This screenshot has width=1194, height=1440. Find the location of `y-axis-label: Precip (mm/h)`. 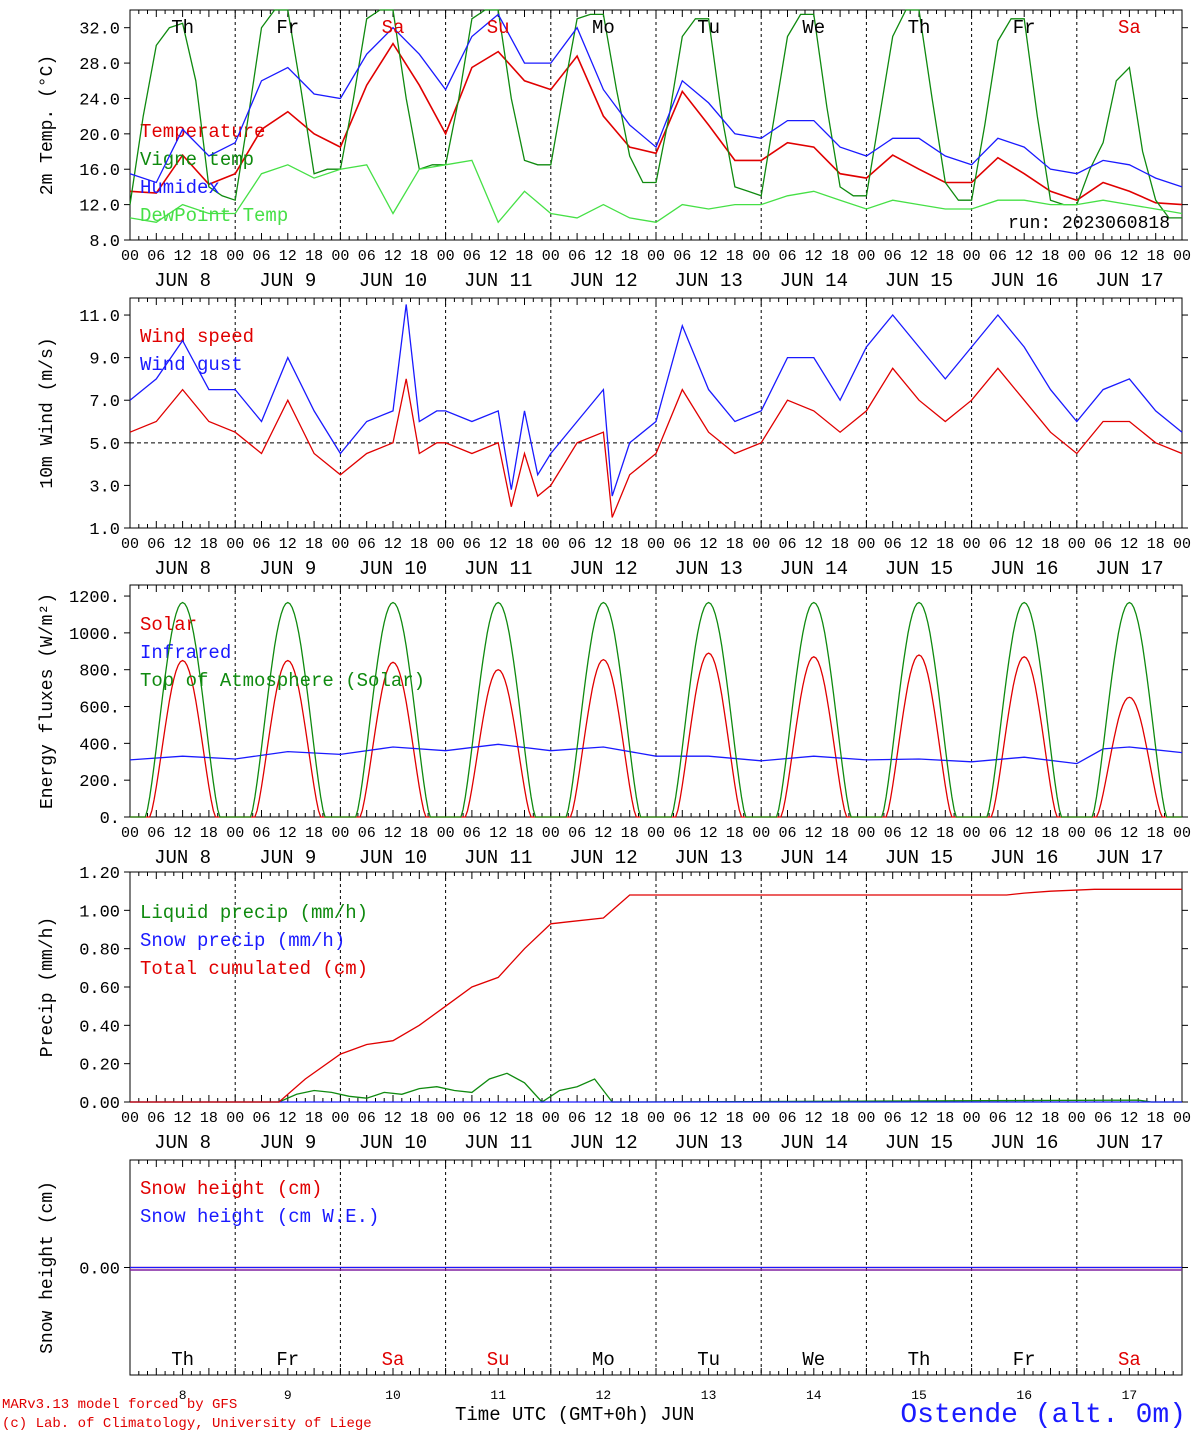

y-axis-label: Precip (mm/h) is located at coordinates (48, 987).